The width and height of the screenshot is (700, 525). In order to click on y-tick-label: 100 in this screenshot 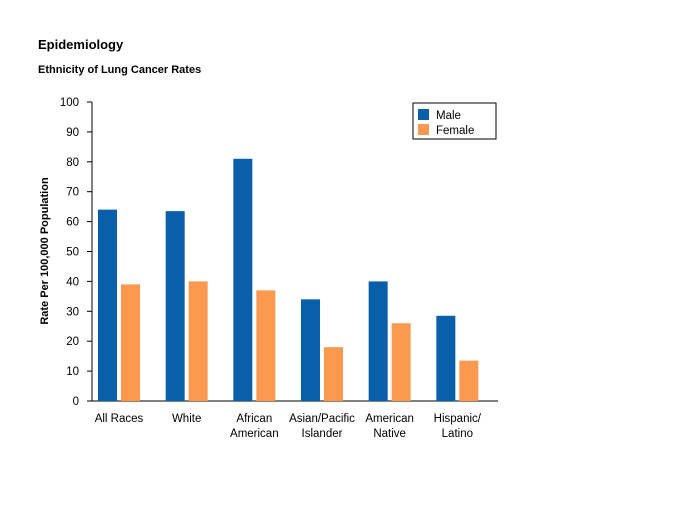, I will do `click(69, 103)`.